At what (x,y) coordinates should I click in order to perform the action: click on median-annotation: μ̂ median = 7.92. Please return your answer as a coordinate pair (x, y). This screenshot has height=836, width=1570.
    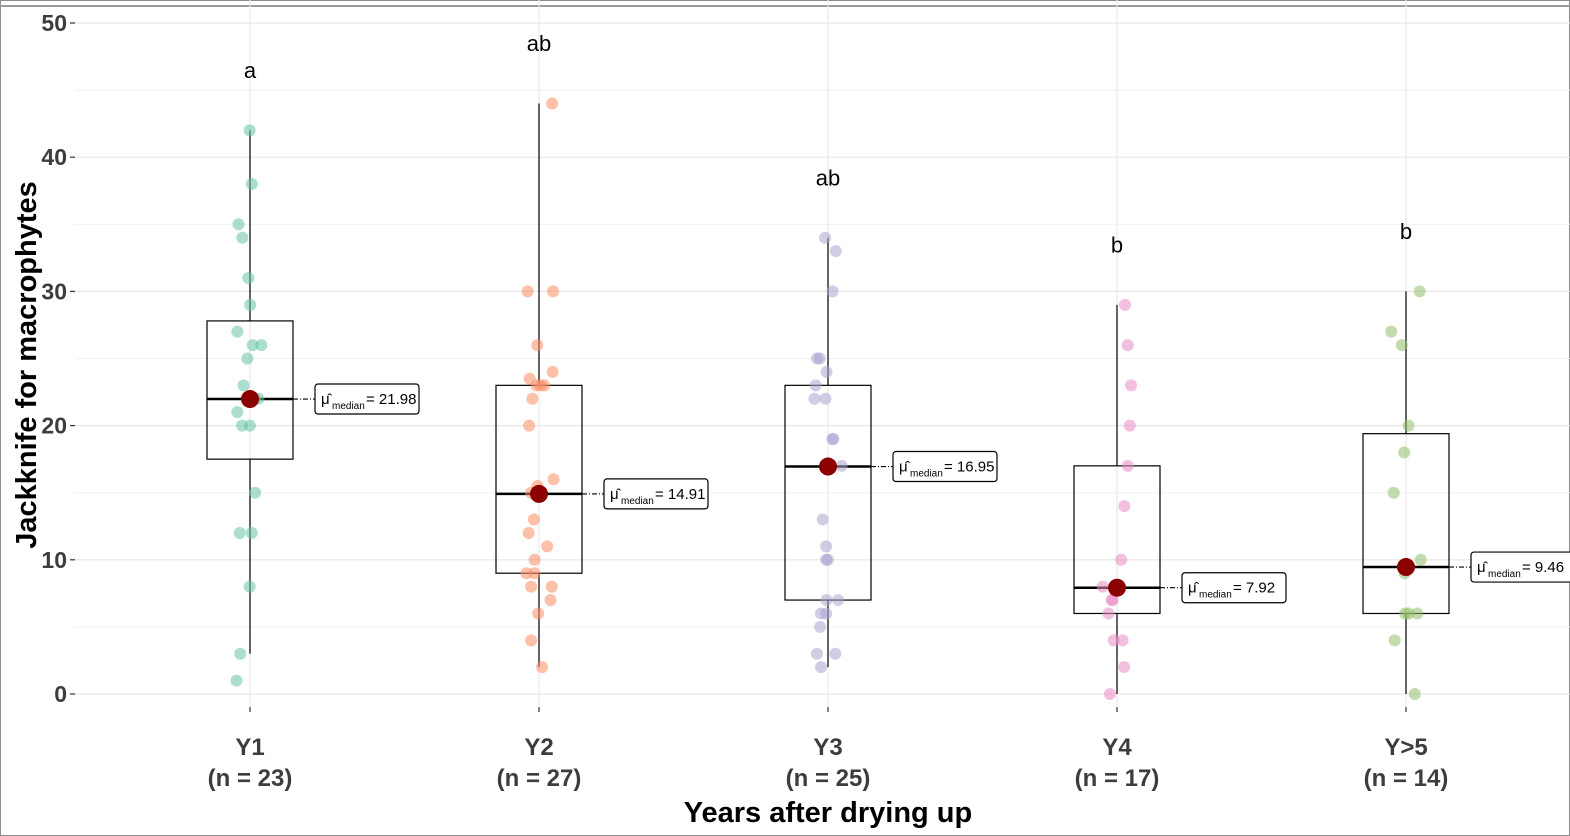
    Looking at the image, I should click on (1234, 588).